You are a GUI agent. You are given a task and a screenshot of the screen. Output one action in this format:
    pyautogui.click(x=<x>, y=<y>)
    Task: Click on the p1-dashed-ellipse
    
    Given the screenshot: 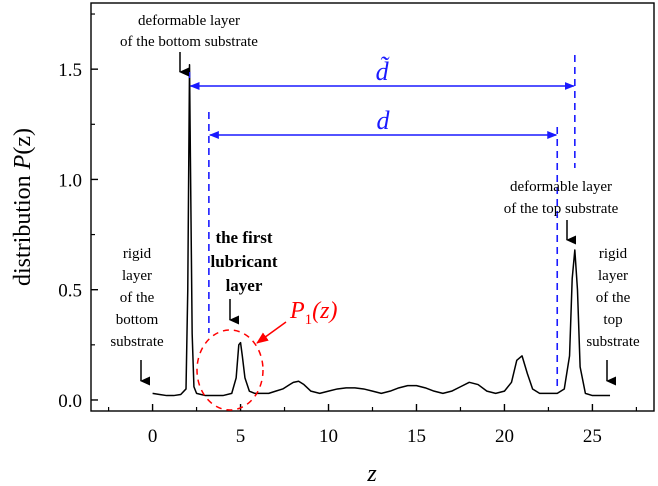 What is the action you would take?
    pyautogui.click(x=230, y=370)
    